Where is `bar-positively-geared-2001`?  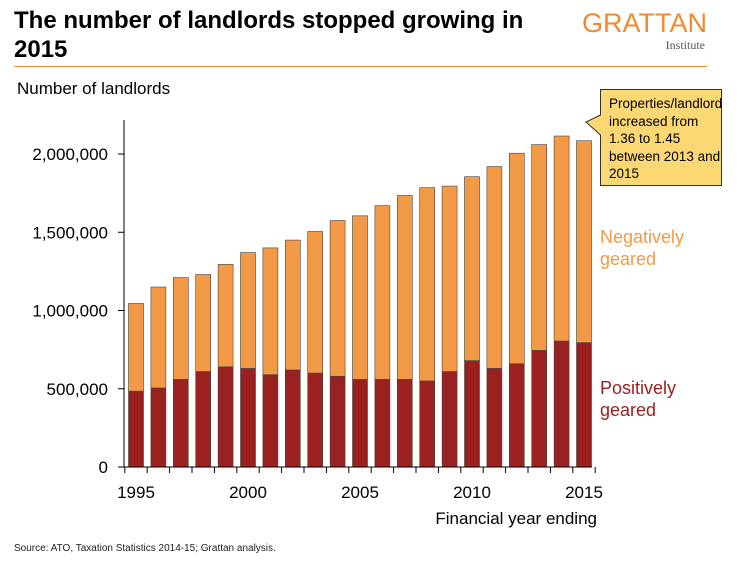 bar-positively-geared-2001 is located at coordinates (270, 421).